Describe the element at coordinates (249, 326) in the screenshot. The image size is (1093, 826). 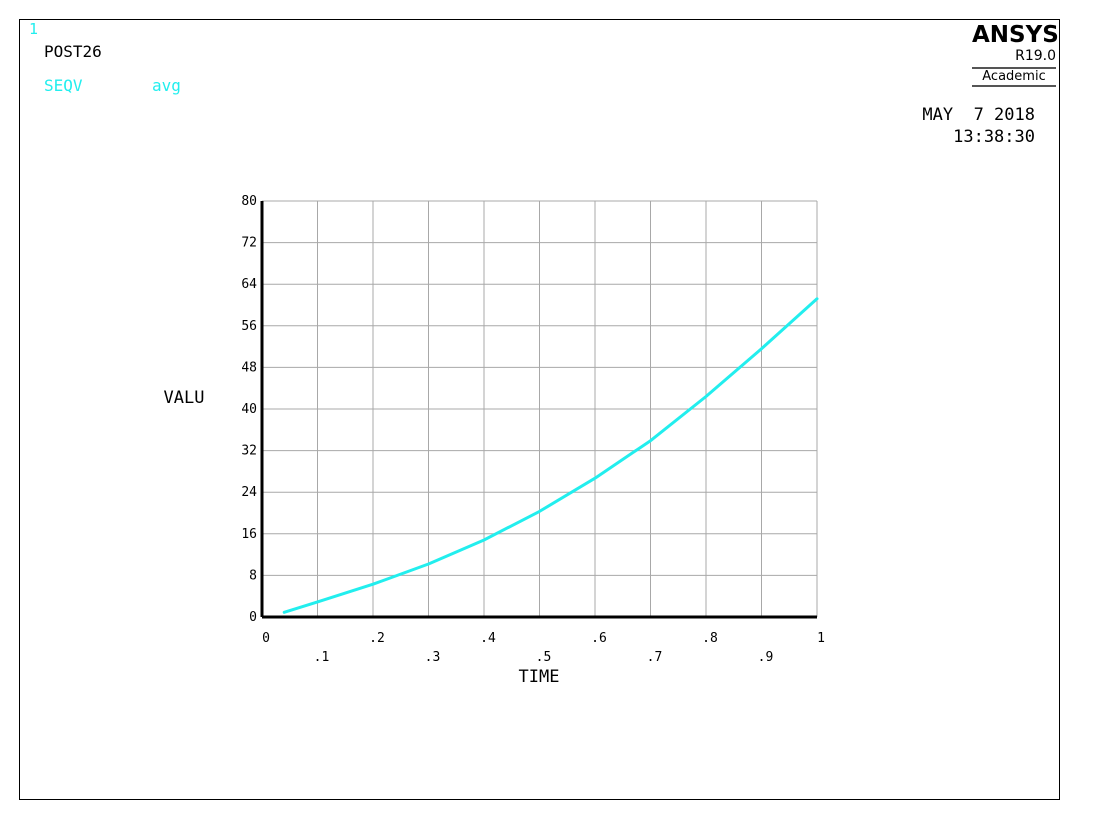
I see `y-tick-label: 56` at that location.